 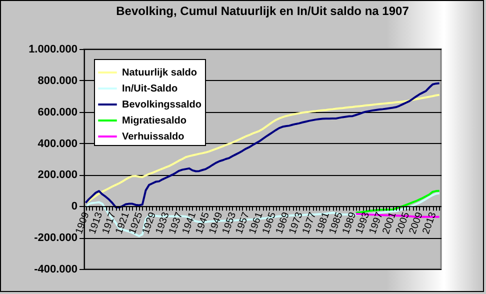 What do you see at coordinates (58, 144) in the screenshot?
I see `y-tick-label: 400.000` at bounding box center [58, 144].